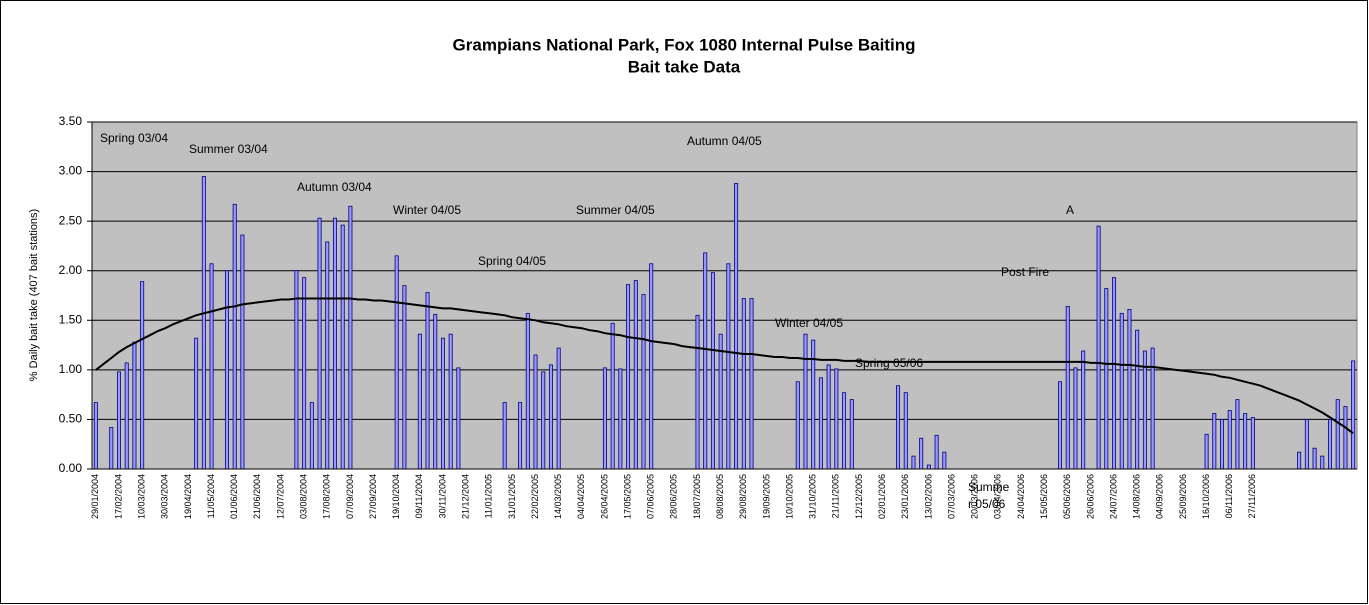 The height and width of the screenshot is (605, 1369). What do you see at coordinates (1025, 272) in the screenshot?
I see `annotation: Post Fire` at bounding box center [1025, 272].